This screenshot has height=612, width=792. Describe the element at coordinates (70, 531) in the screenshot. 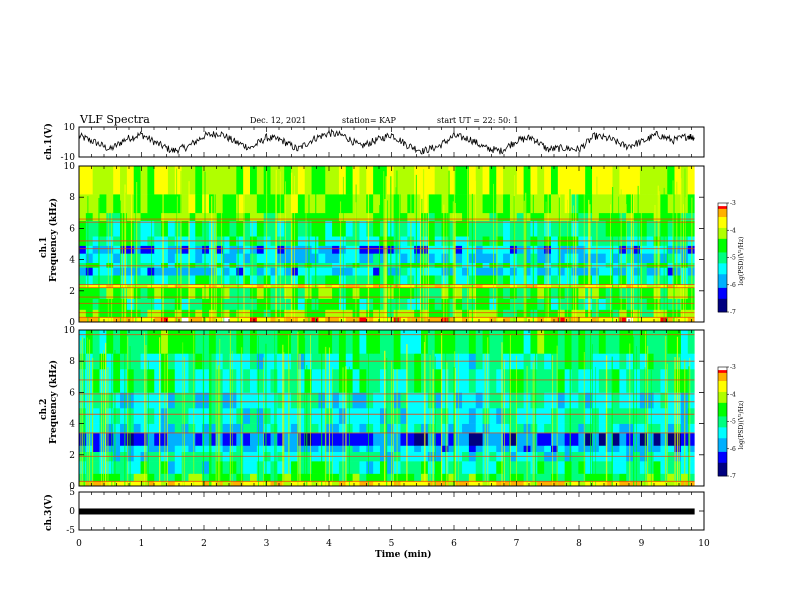

I see `ch3-waveform-y-tick-label: -5` at that location.